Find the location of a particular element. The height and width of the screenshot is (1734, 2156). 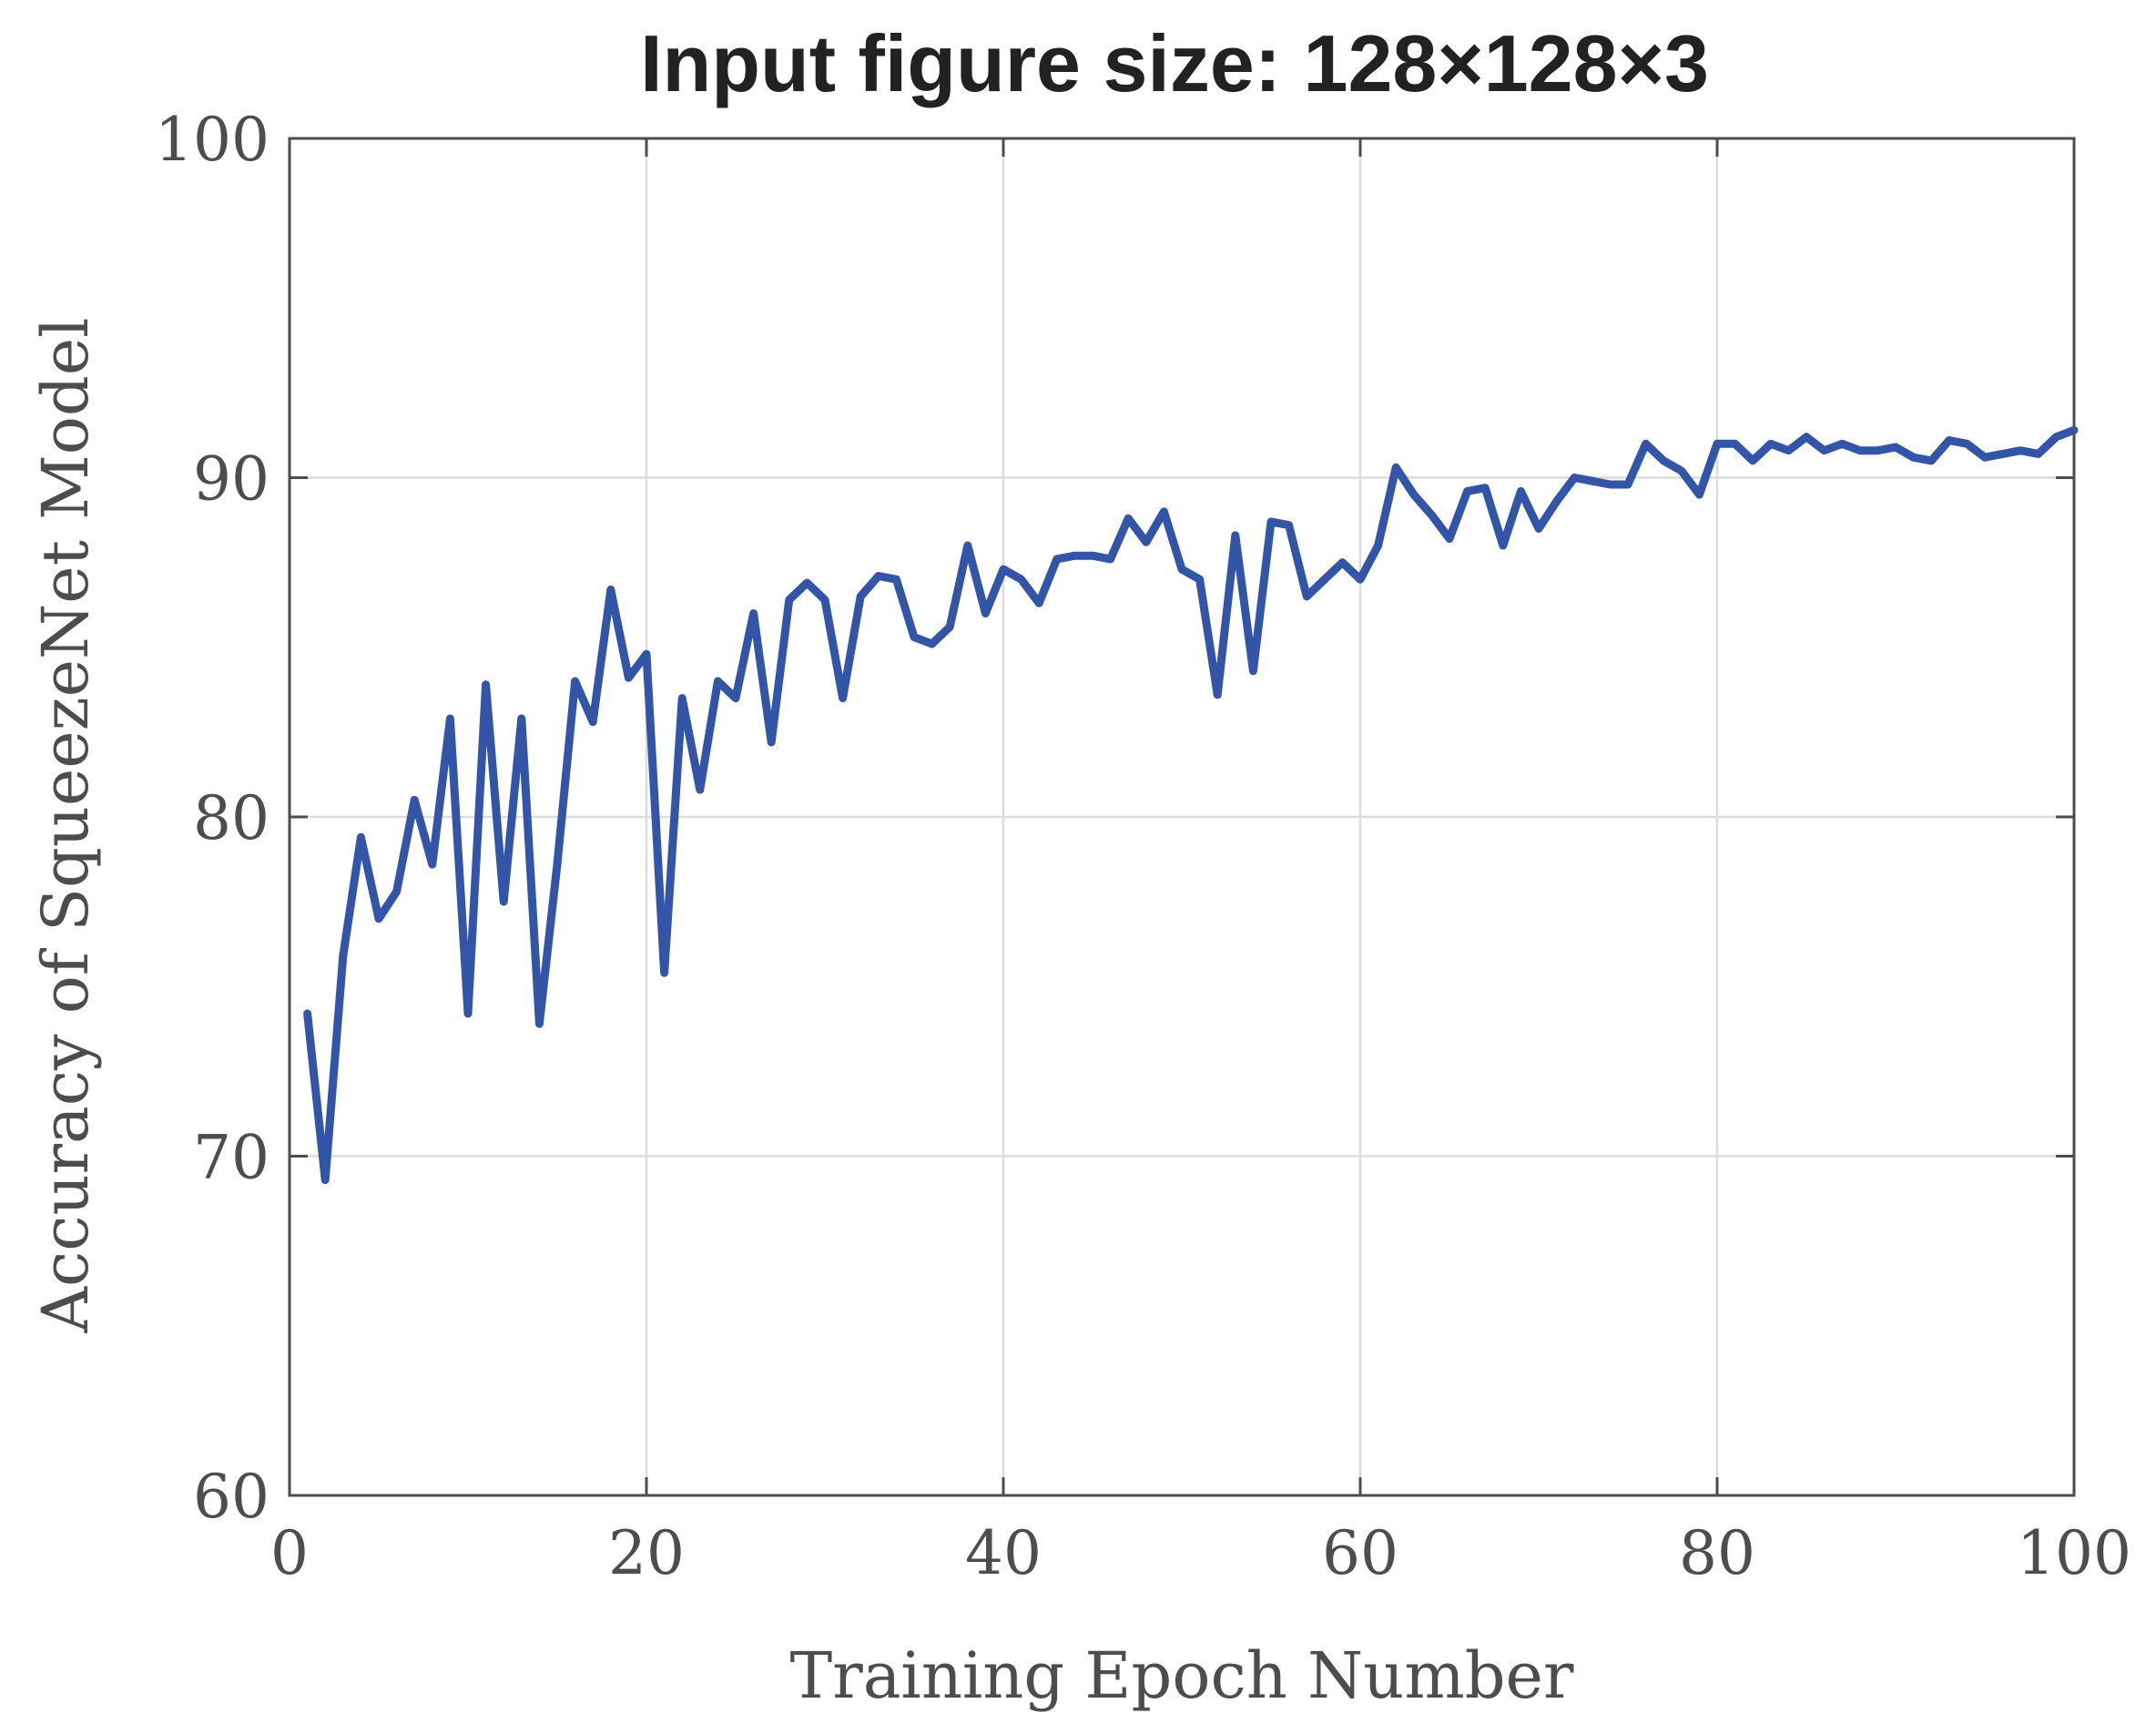

x-tick-label: 20 is located at coordinates (647, 1553).